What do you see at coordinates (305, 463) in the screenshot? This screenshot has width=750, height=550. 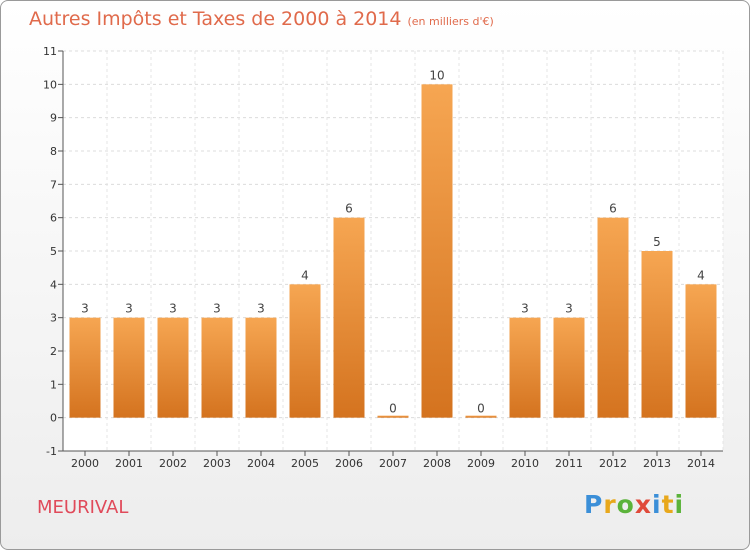 I see `x-tick-label-2005: 2005` at bounding box center [305, 463].